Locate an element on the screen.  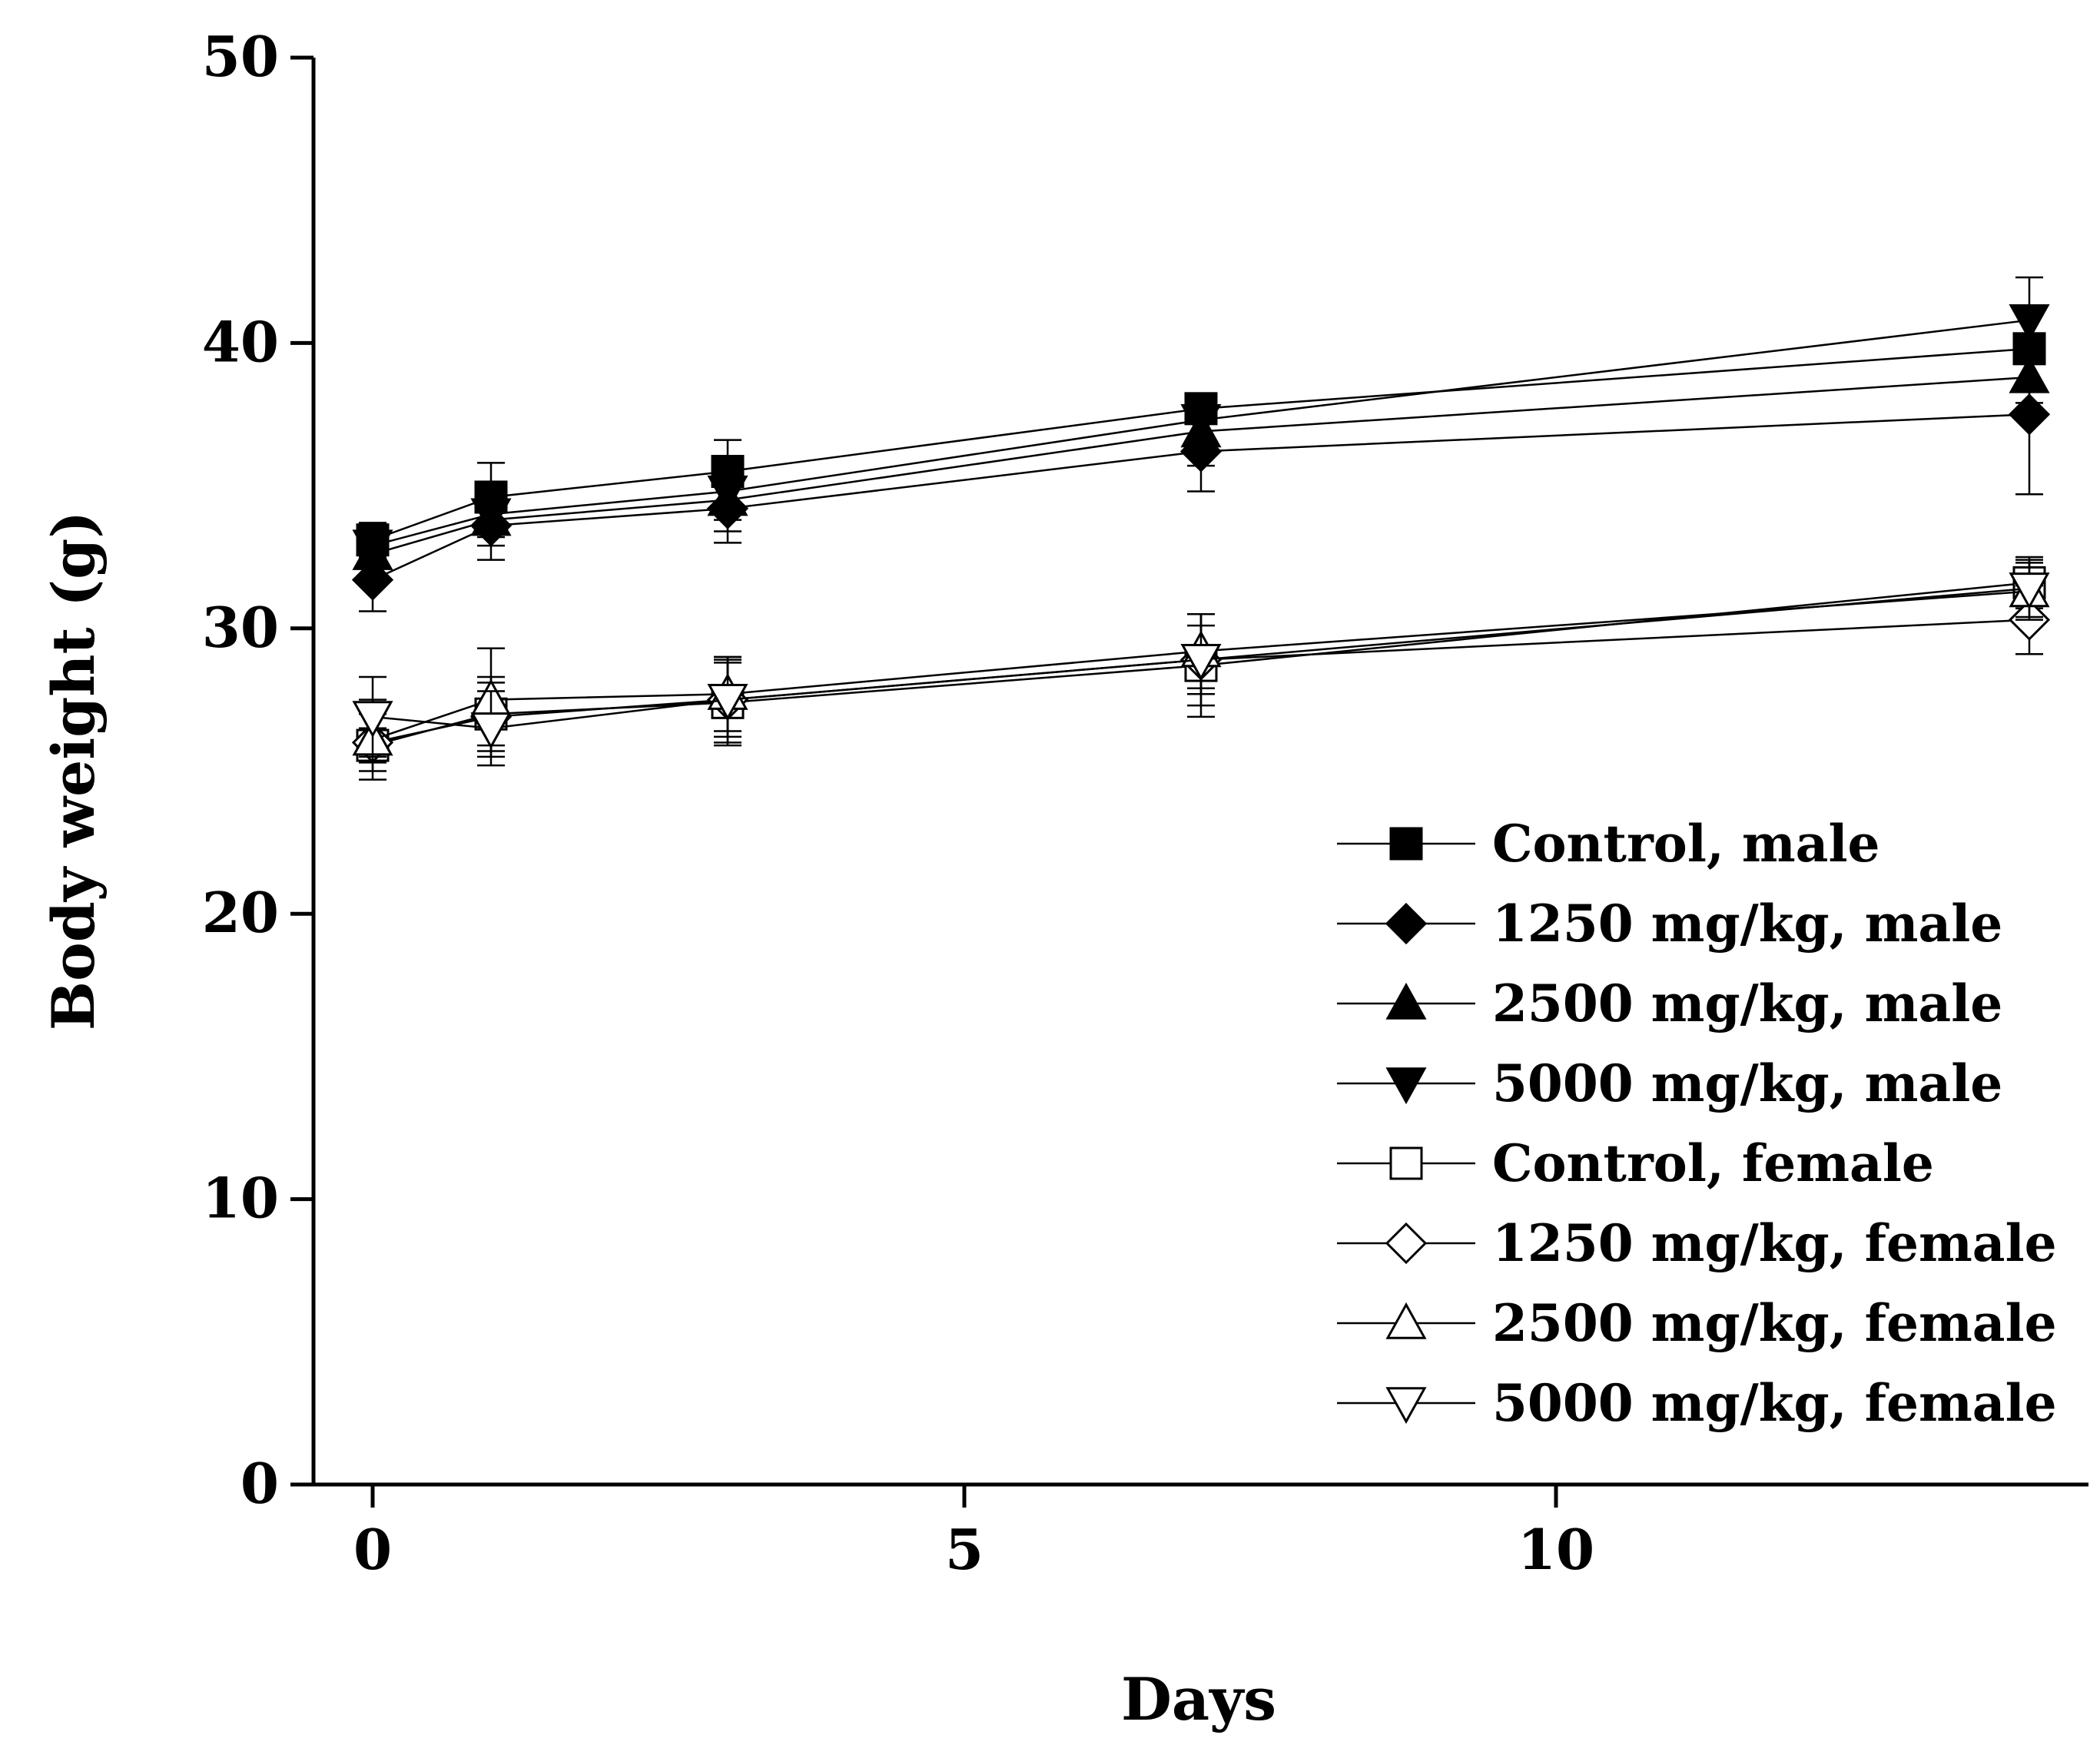
y-tick-label: 0 is located at coordinates (260, 1483).